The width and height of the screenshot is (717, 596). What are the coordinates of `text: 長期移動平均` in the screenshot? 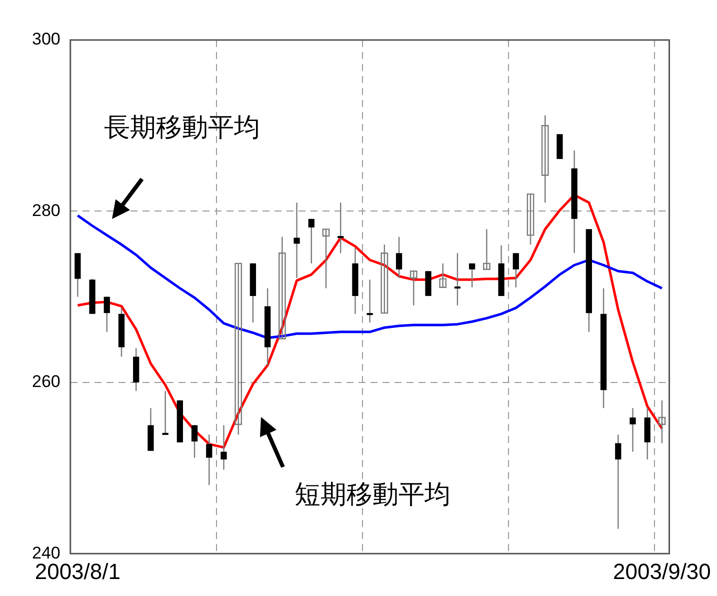 It's located at (182, 127).